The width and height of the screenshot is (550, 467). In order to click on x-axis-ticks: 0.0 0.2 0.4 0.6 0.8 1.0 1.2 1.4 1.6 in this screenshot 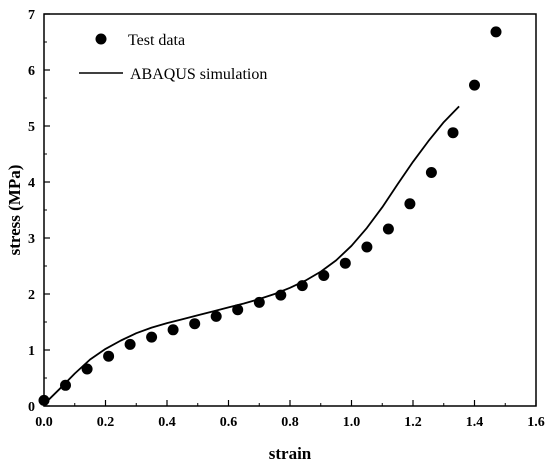, I will do `click(290, 415)`.